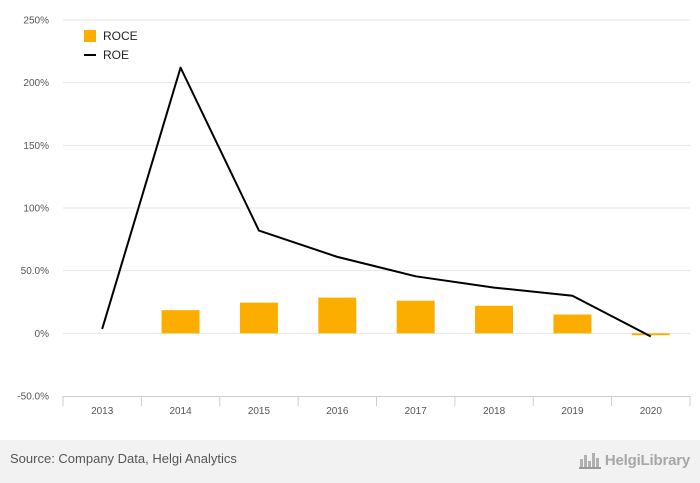 This screenshot has height=483, width=700. Describe the element at coordinates (589, 461) in the screenshot. I see `city-skyline-icon` at that location.